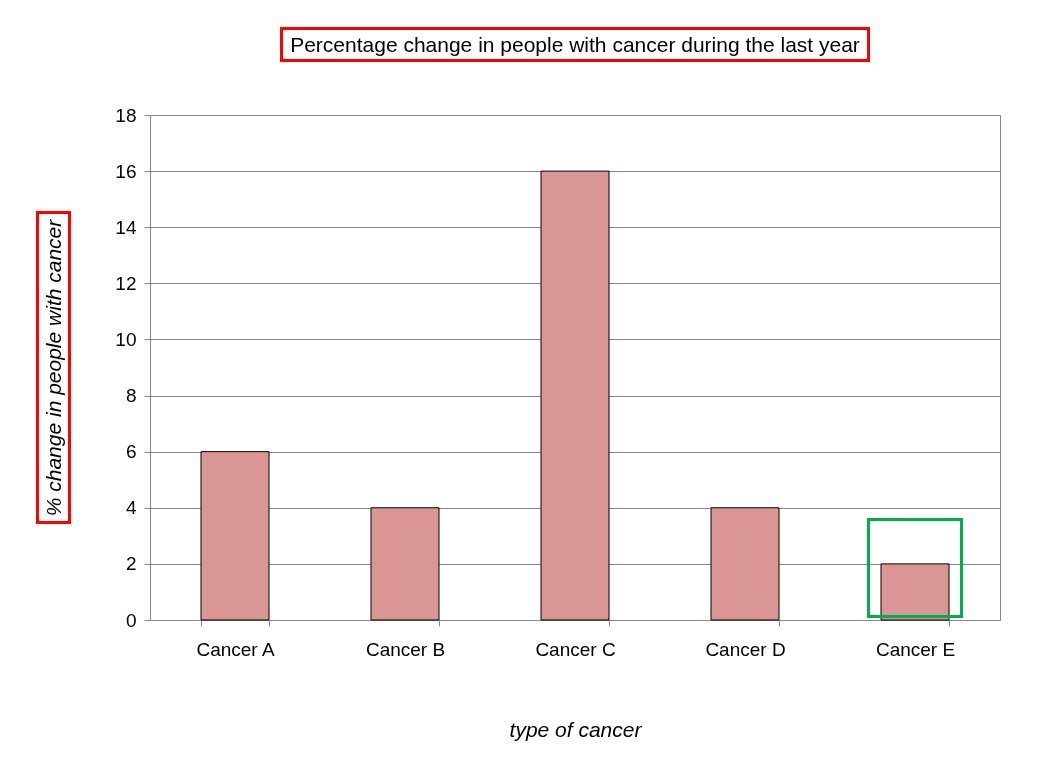 The width and height of the screenshot is (1055, 760). I want to click on chart-title: Percentage change in people with cancer during the last year, so click(575, 44).